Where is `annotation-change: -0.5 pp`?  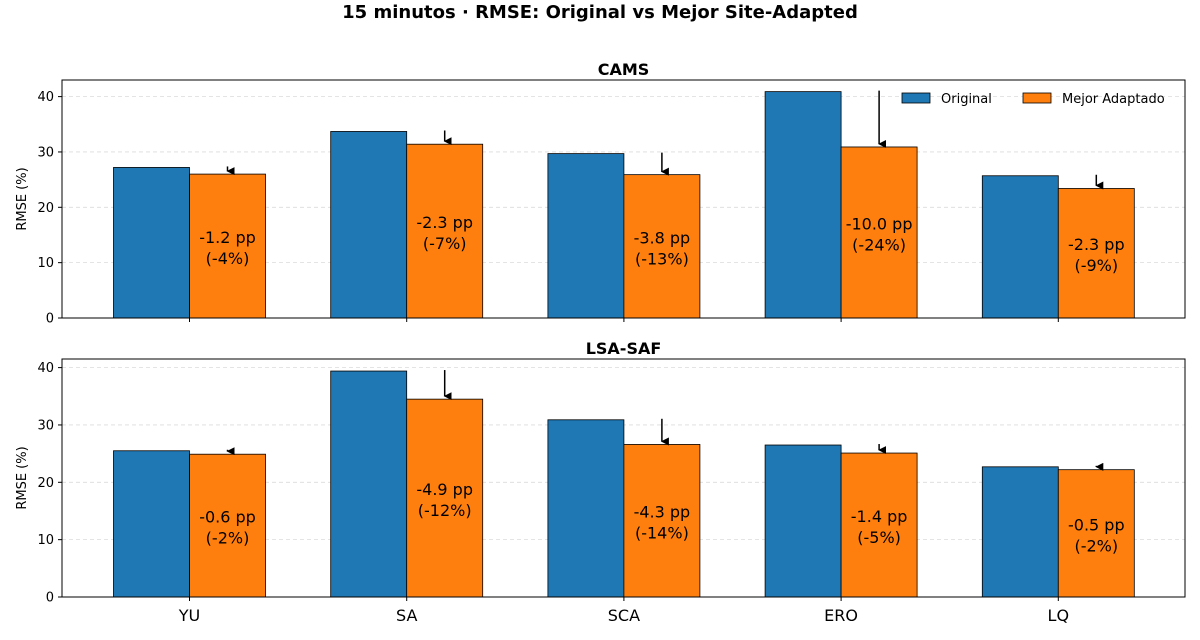 annotation-change: -0.5 pp is located at coordinates (1096, 524).